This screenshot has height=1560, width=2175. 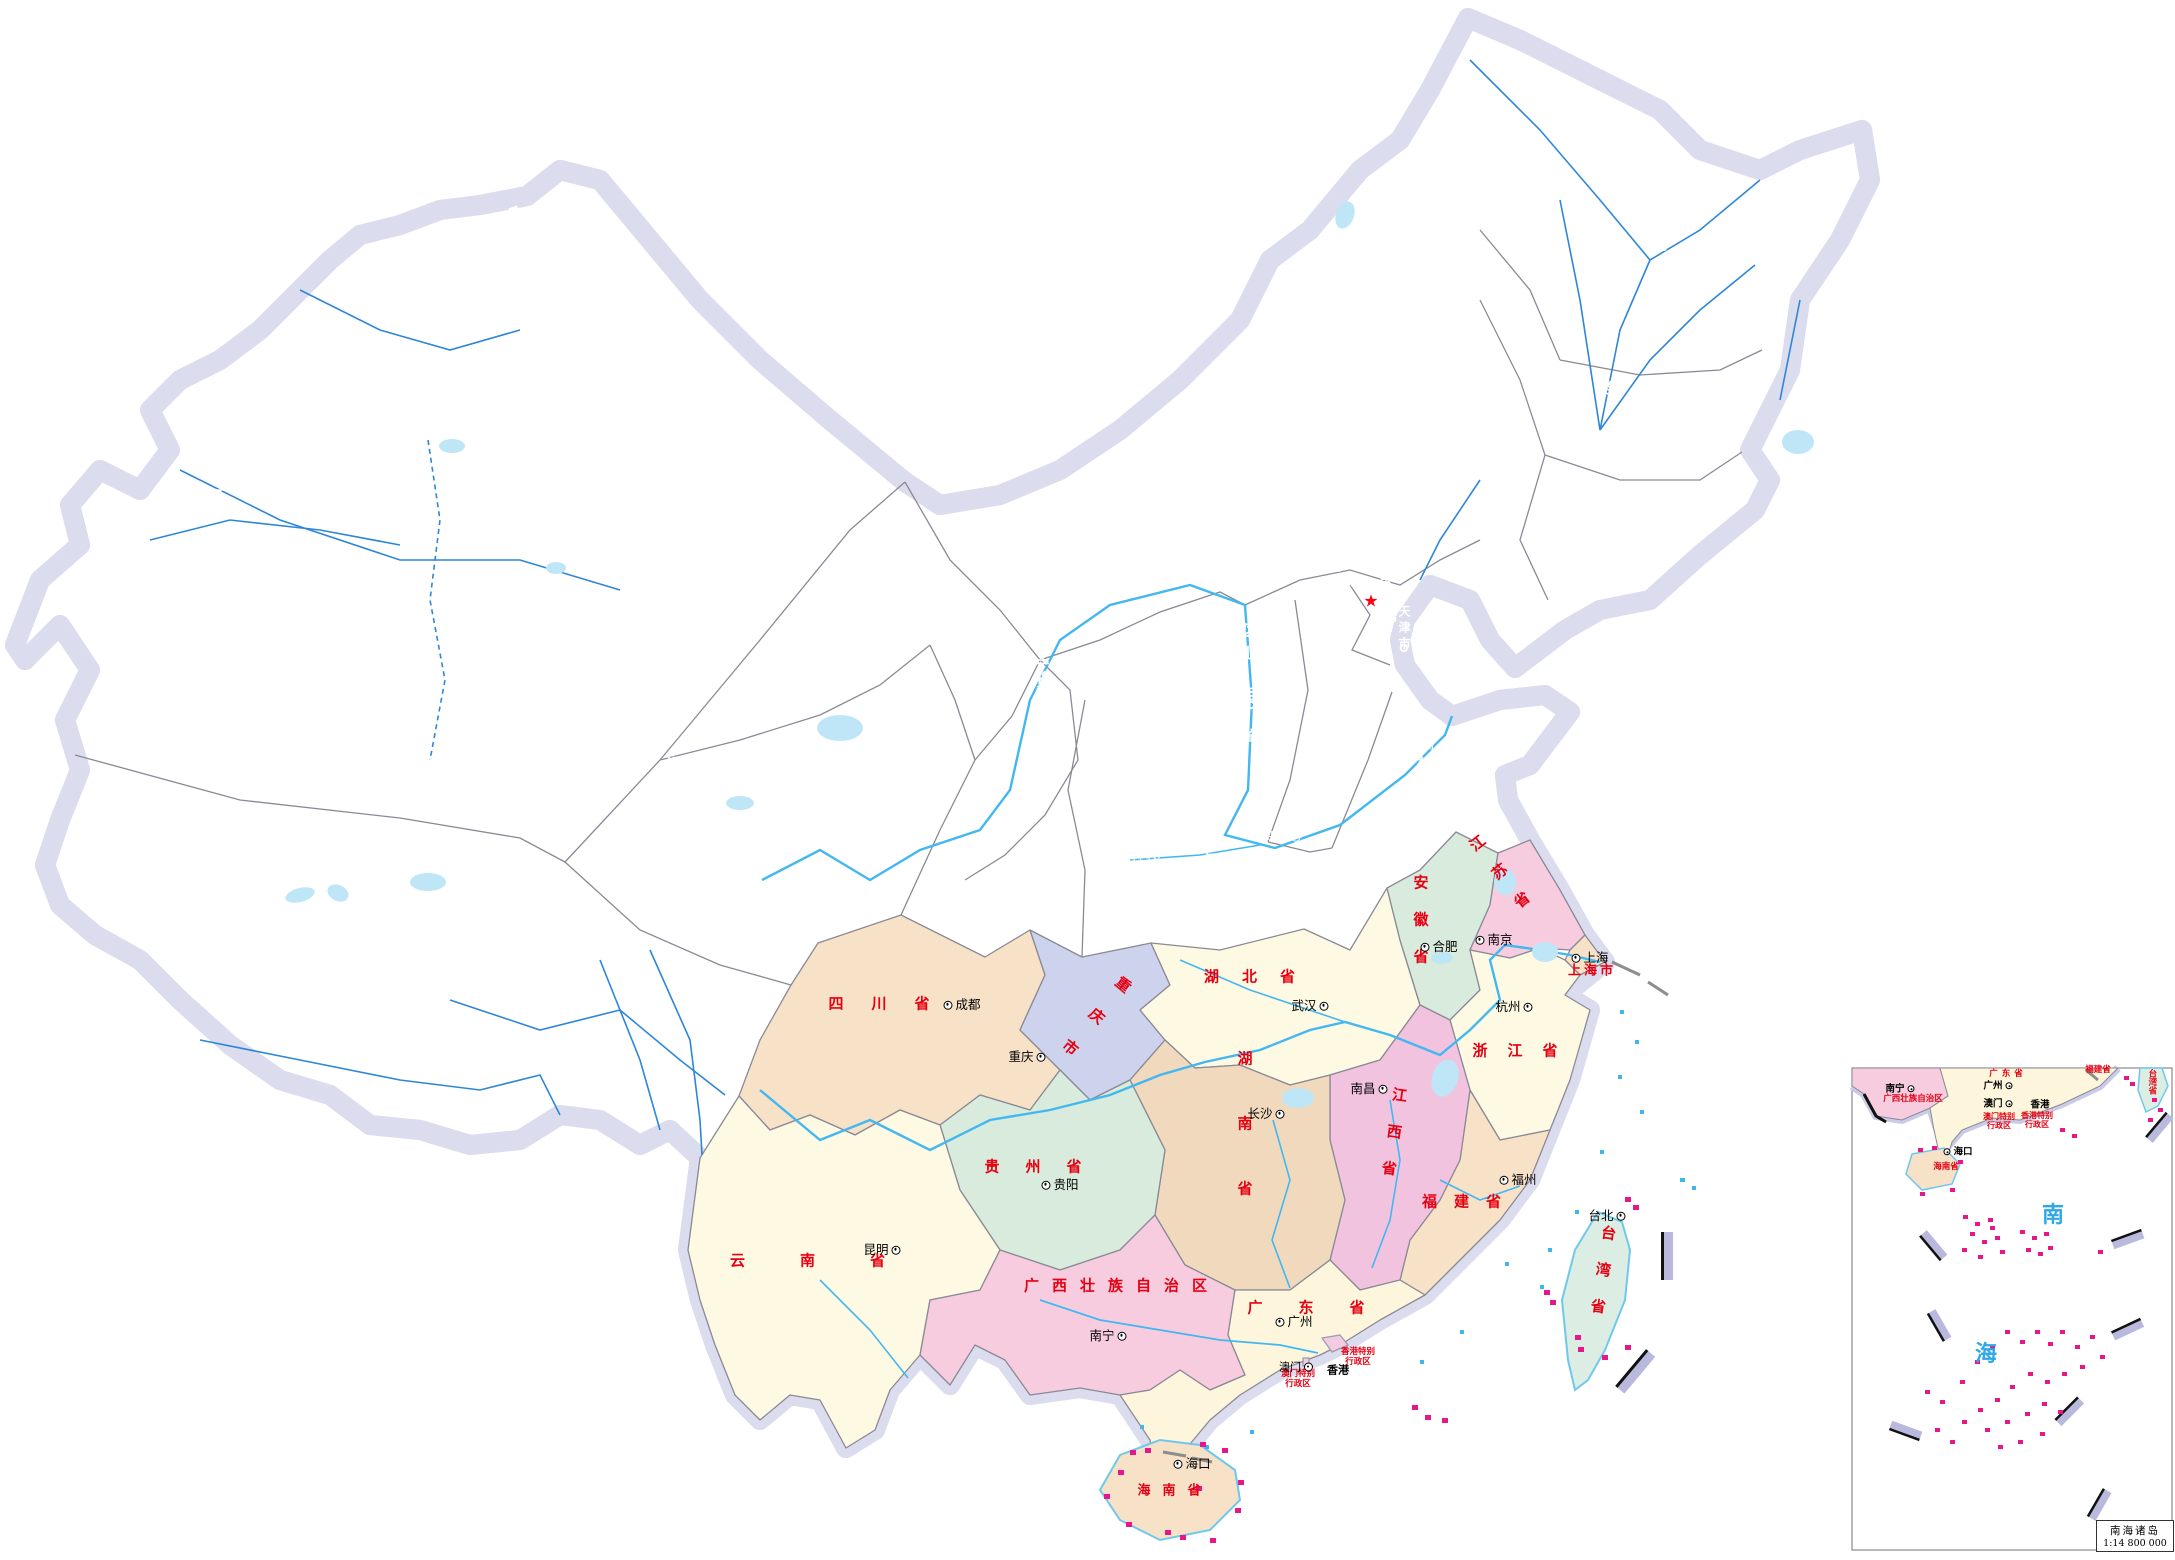 I want to click on region-hongkong, so click(x=1335, y=1343).